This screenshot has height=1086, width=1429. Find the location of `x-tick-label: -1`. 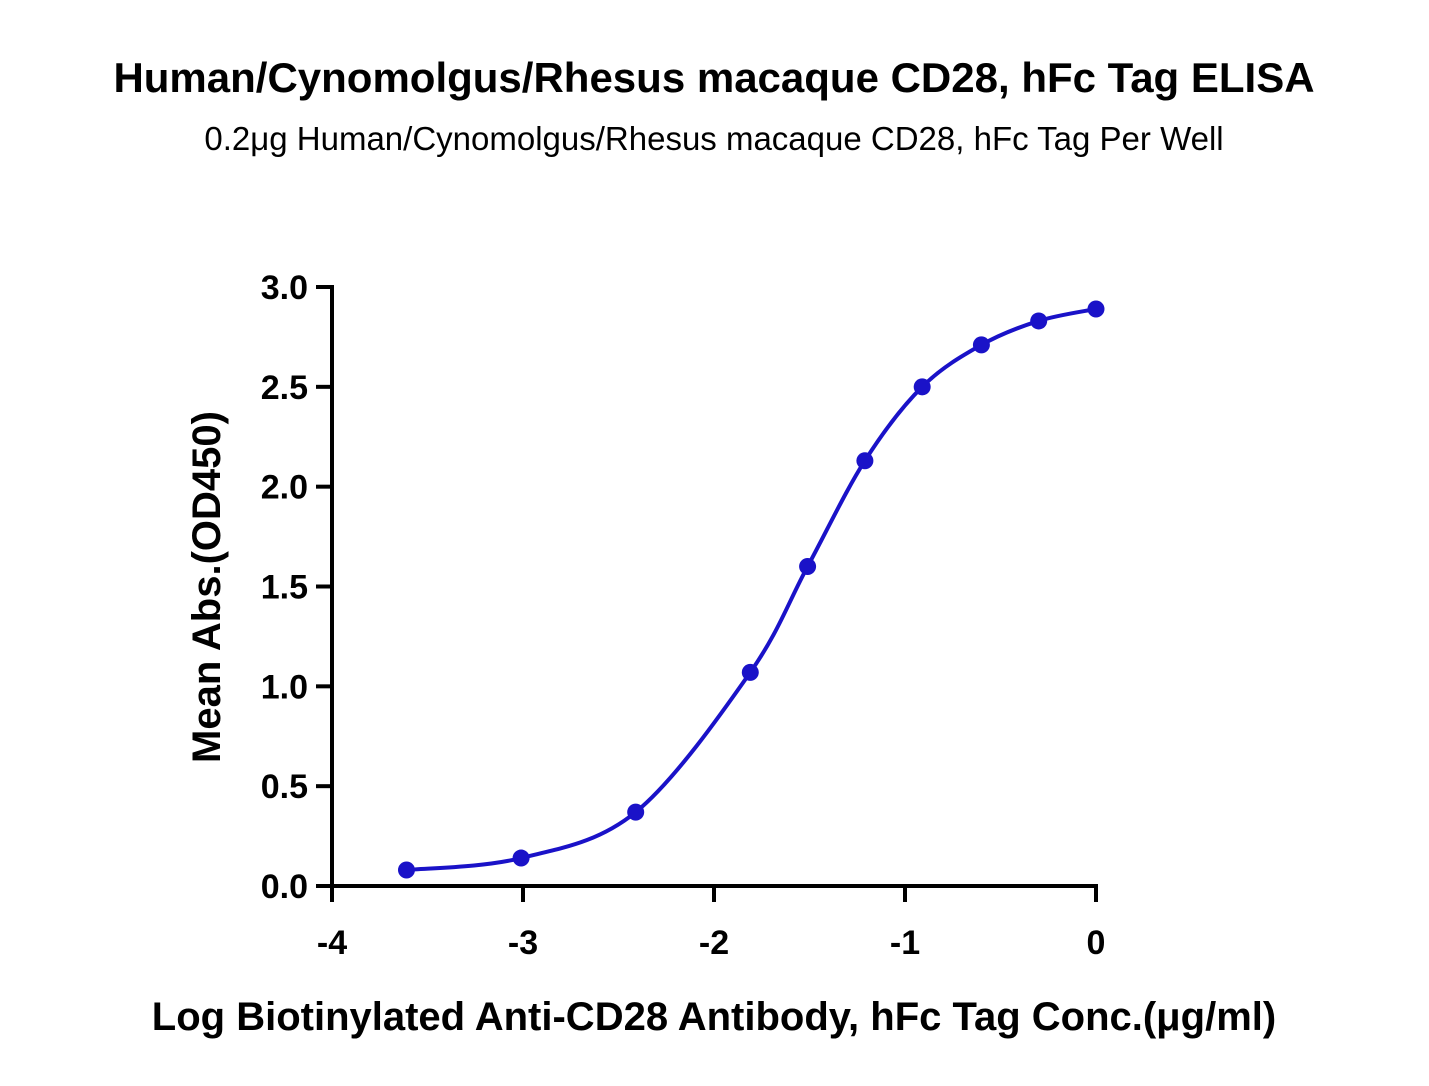

x-tick-label: -1 is located at coordinates (905, 943).